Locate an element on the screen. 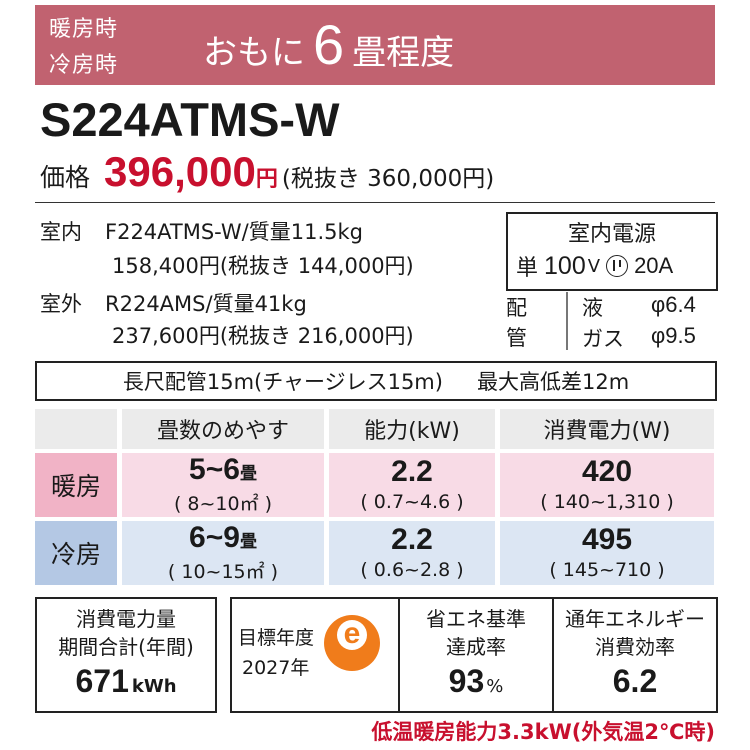 The image size is (750, 750). achievement-cell: 省エネ基準 達成率 93% is located at coordinates (476, 655).